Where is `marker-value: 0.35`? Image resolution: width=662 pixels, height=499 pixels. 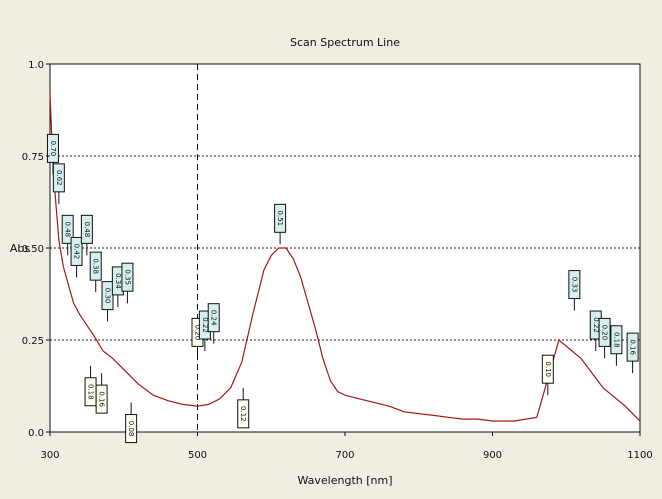
marker-value: 0.35 is located at coordinates (127, 277).